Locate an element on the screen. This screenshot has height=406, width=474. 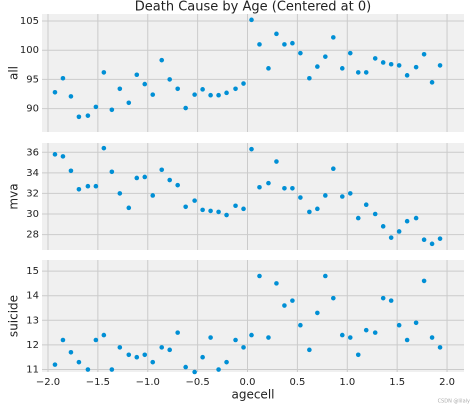
watermark: CSDN @lilaly is located at coordinates (454, 402).